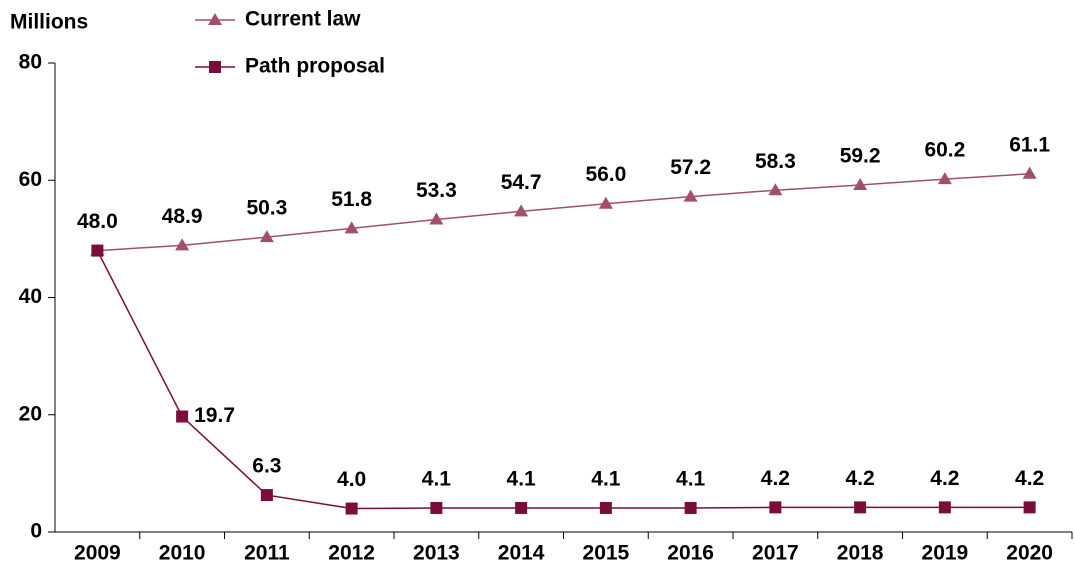 The width and height of the screenshot is (1075, 570). Describe the element at coordinates (690, 553) in the screenshot. I see `x-tick-label: 2016` at that location.